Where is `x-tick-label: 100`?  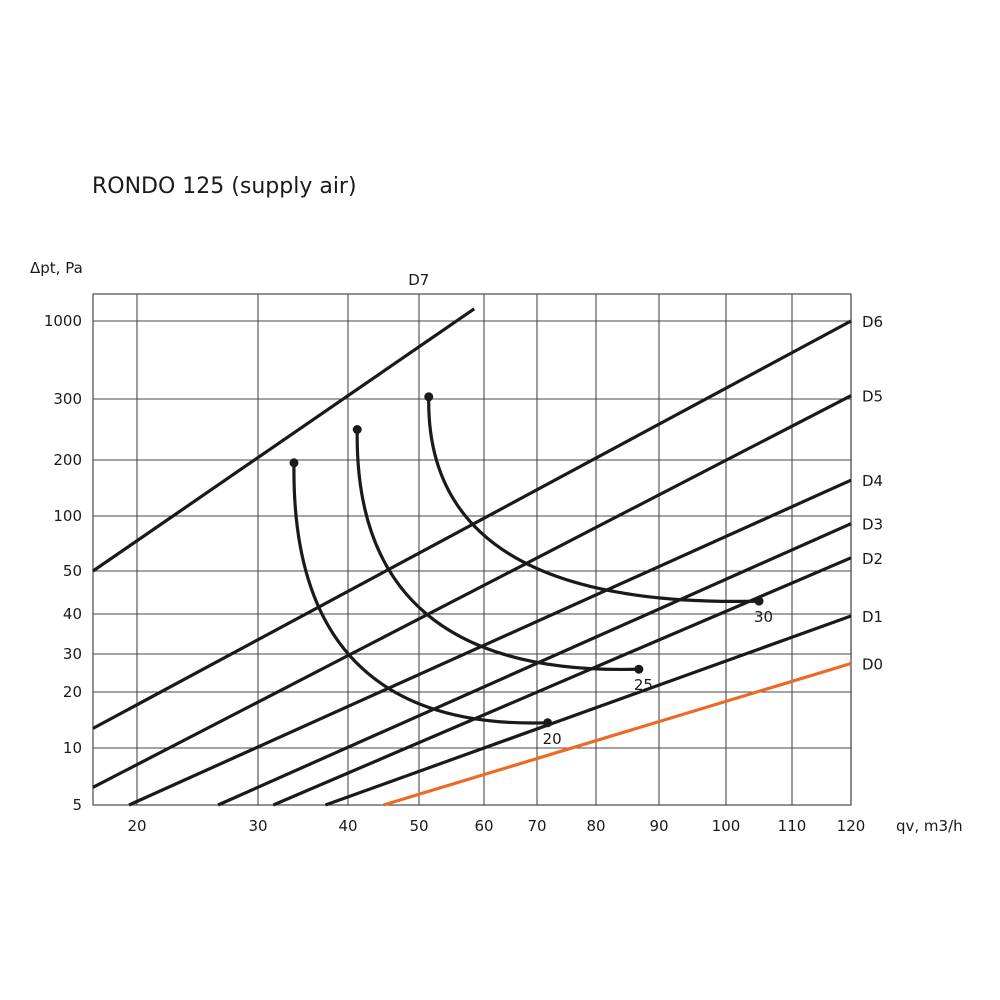 x-tick-label: 100 is located at coordinates (726, 826).